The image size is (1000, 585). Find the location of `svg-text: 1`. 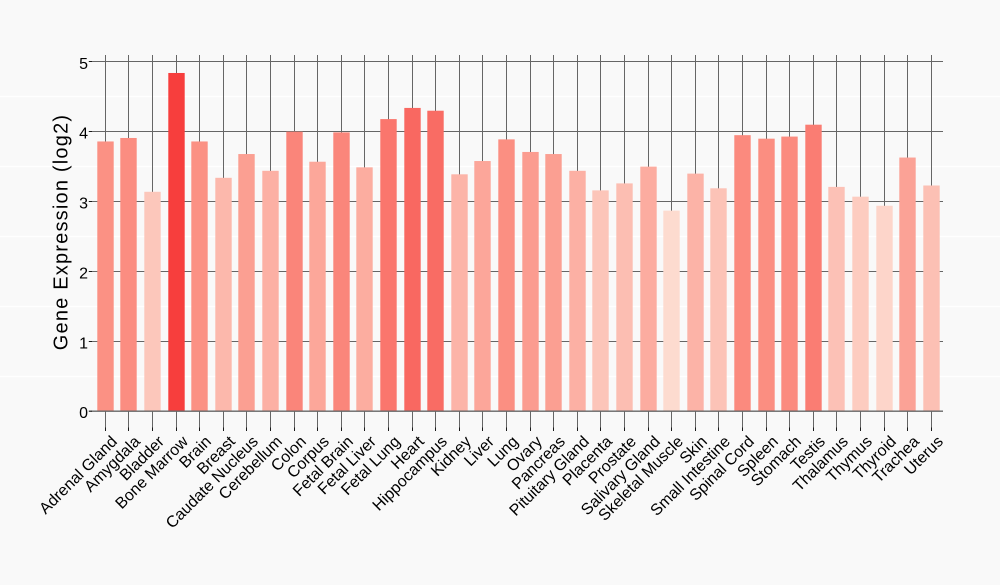

svg-text: 1 is located at coordinates (83, 343).